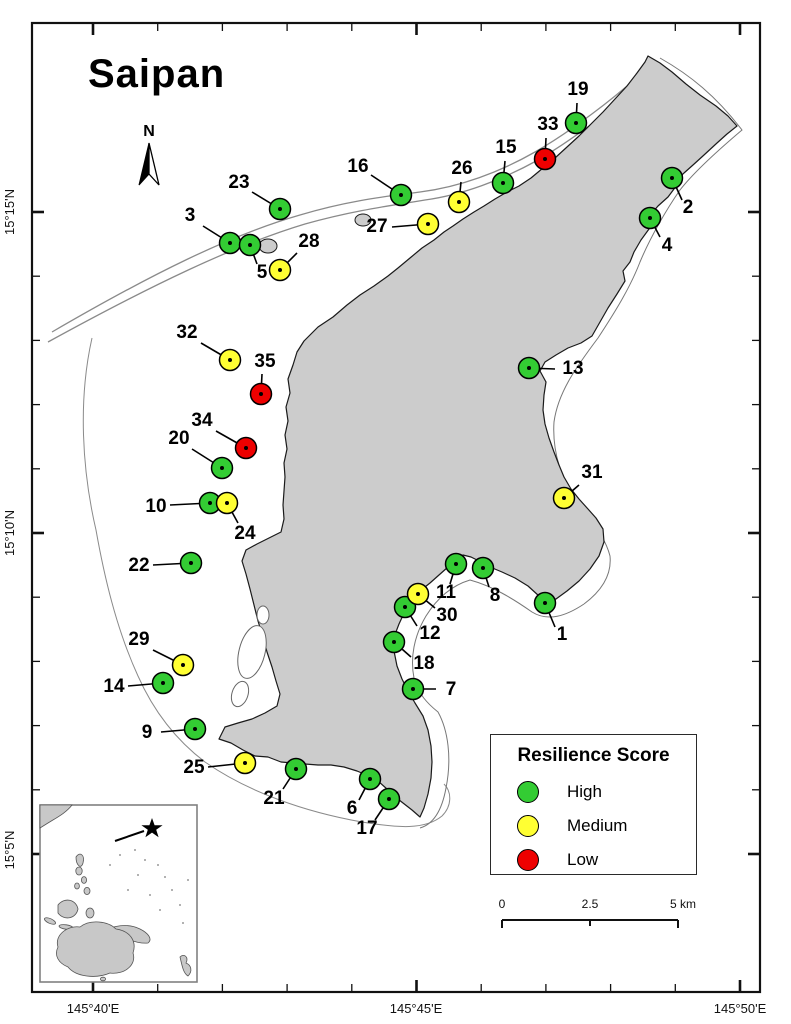 The width and height of the screenshot is (791, 1024). I want to click on inset-land-newzealand, so click(185, 966).